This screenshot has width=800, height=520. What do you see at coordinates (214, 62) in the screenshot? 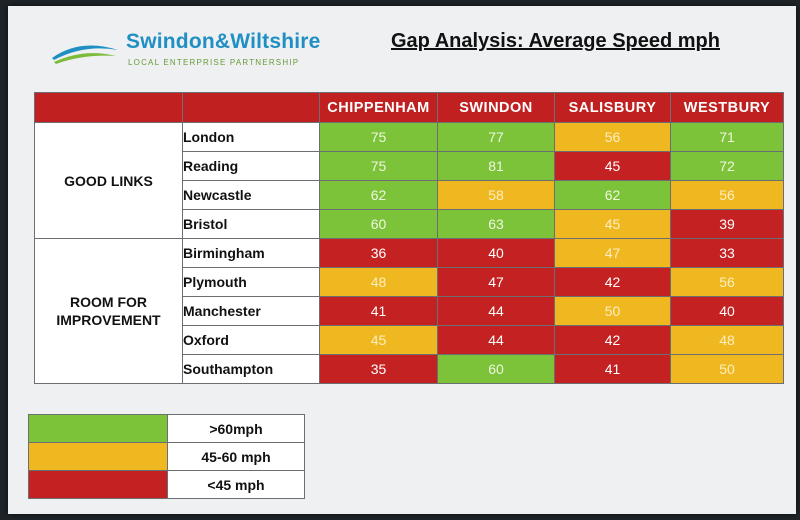
I see `logo-subtitle: LOCAL ENTERPRISE PARTNERSHIP` at bounding box center [214, 62].